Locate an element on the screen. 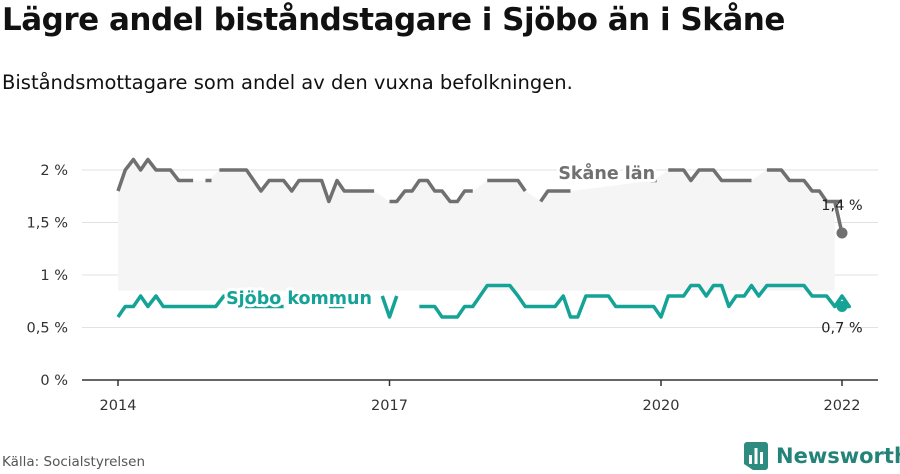 This screenshot has width=900, height=474. brand-logo: Newsworthy is located at coordinates (822, 456).